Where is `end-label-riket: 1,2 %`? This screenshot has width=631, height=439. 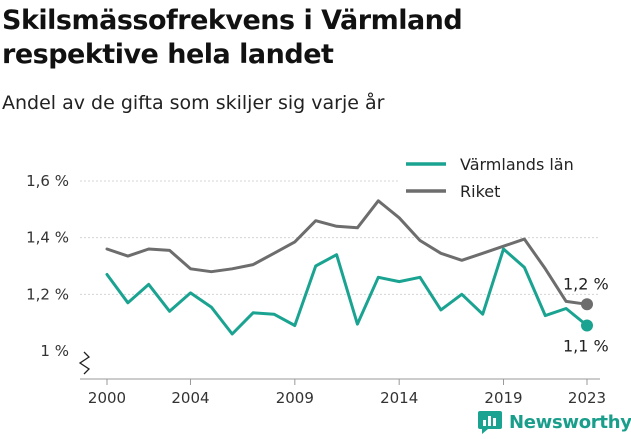
end-label-riket: 1,2 % is located at coordinates (586, 283).